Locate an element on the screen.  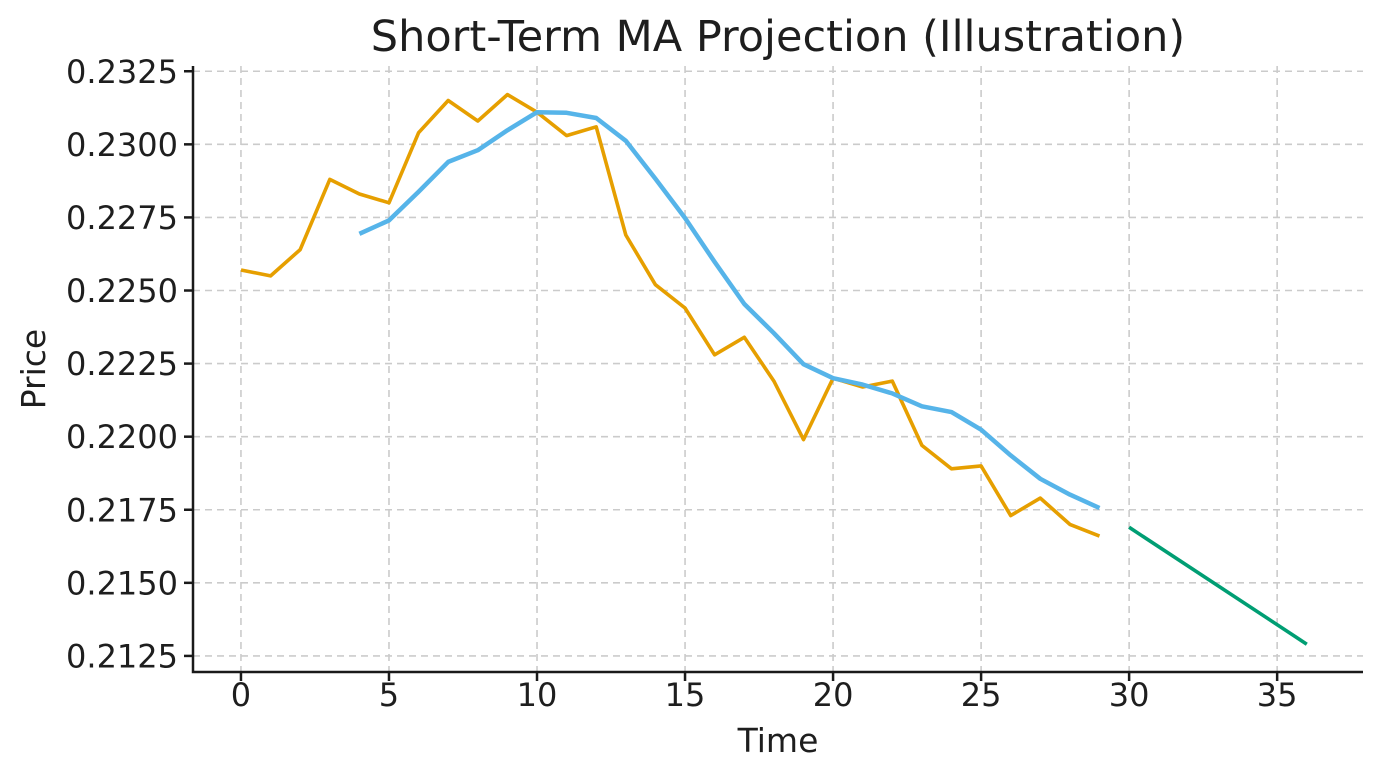
x-tick-label: 20 is located at coordinates (833, 695).